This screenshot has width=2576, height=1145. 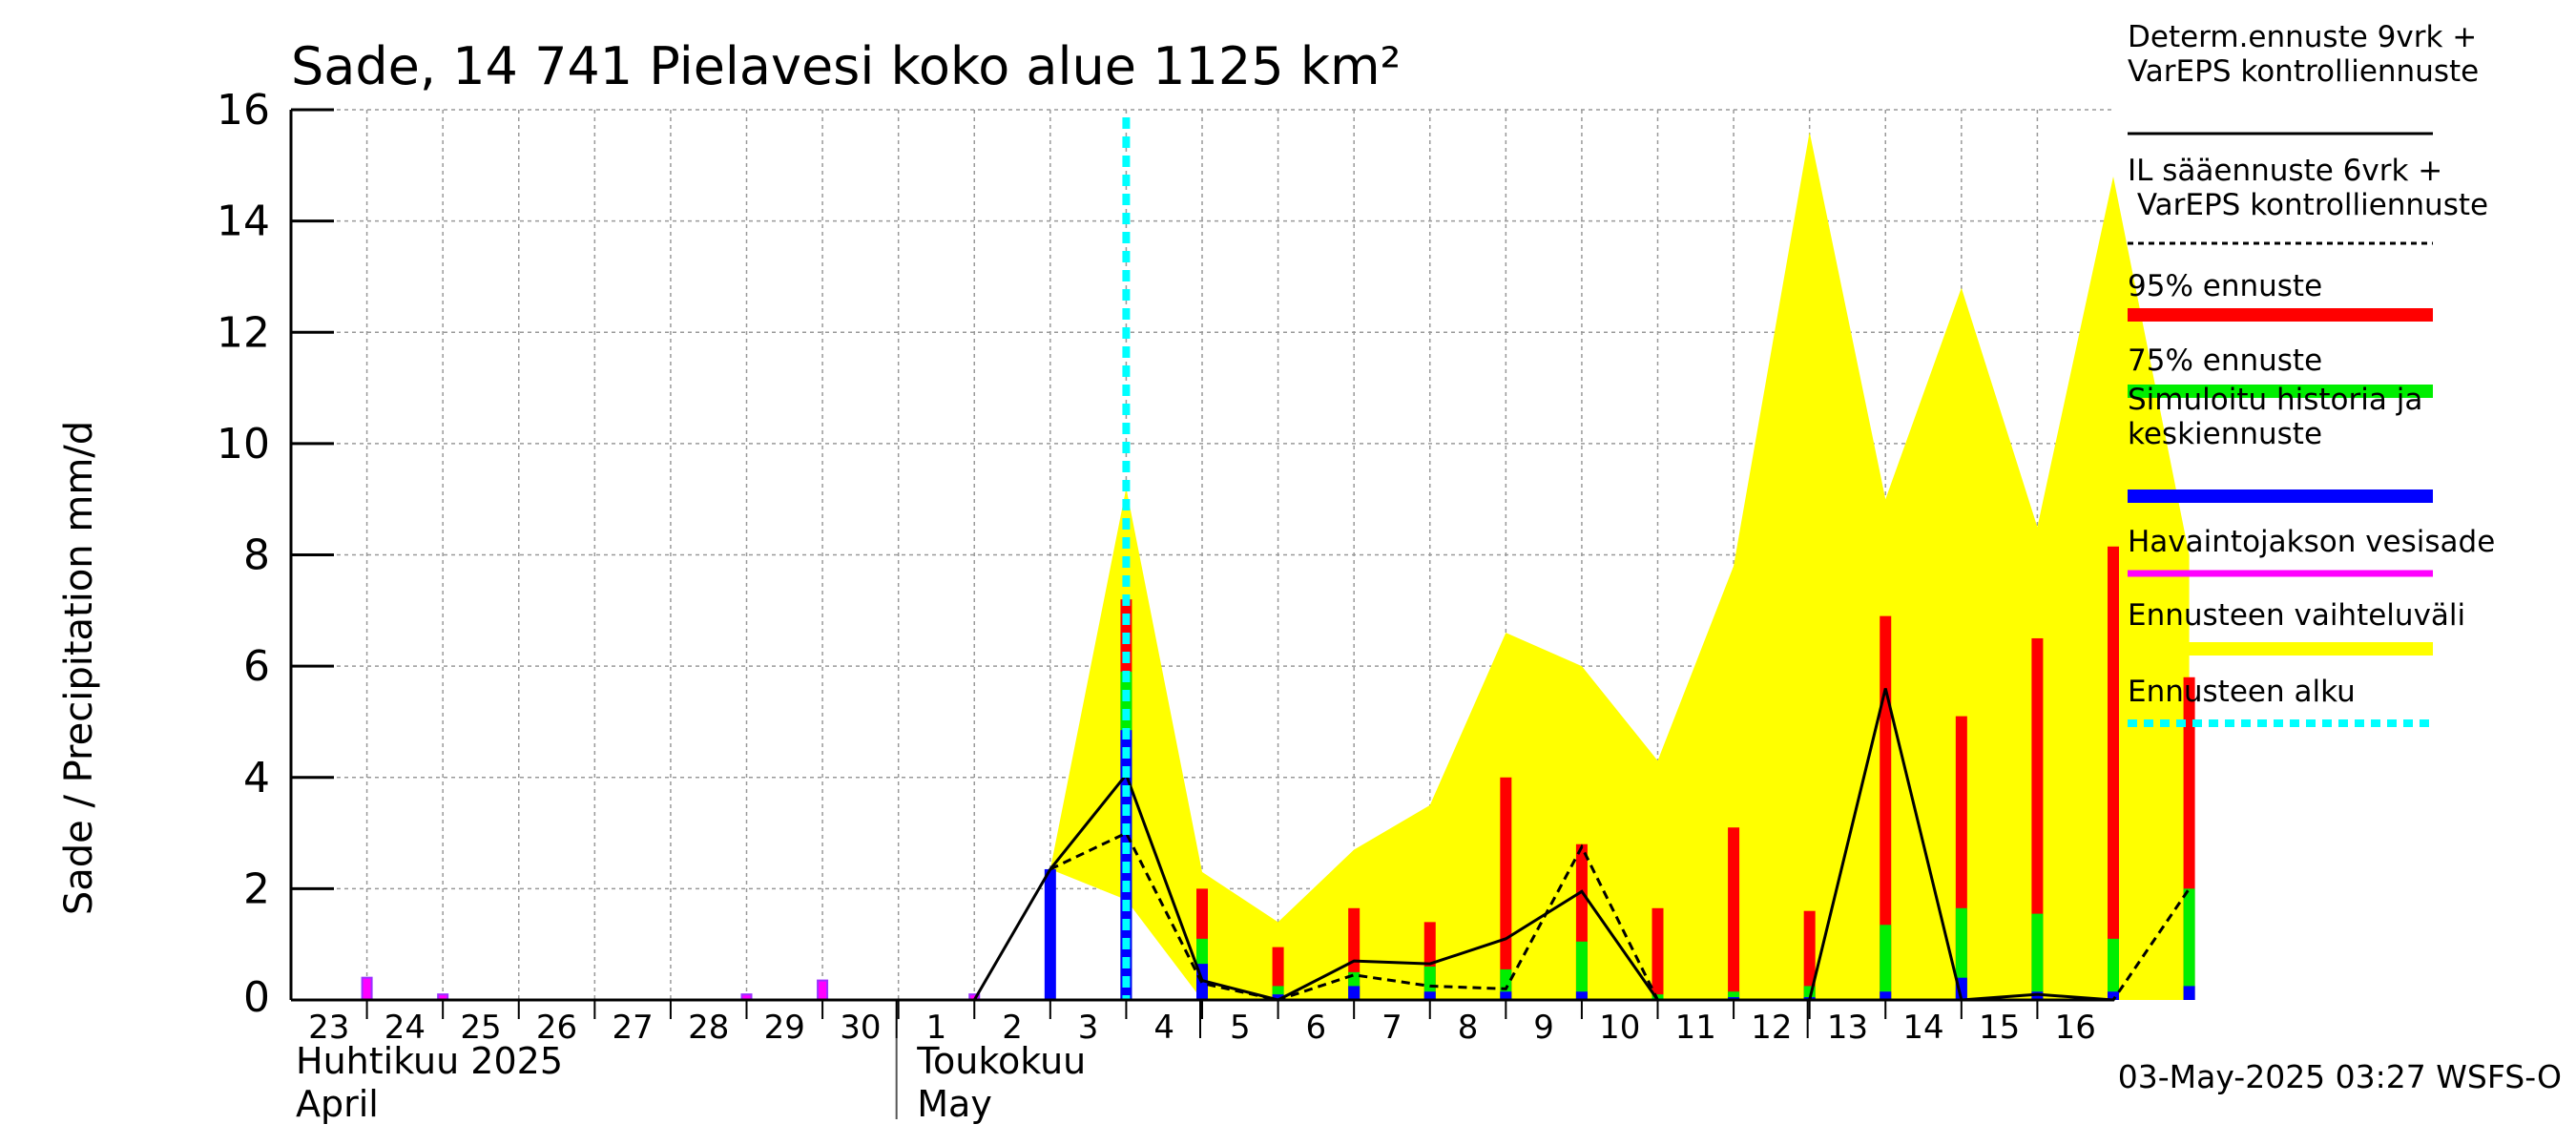 What do you see at coordinates (1088, 1028) in the screenshot?
I see `x-tick-label: 3` at bounding box center [1088, 1028].